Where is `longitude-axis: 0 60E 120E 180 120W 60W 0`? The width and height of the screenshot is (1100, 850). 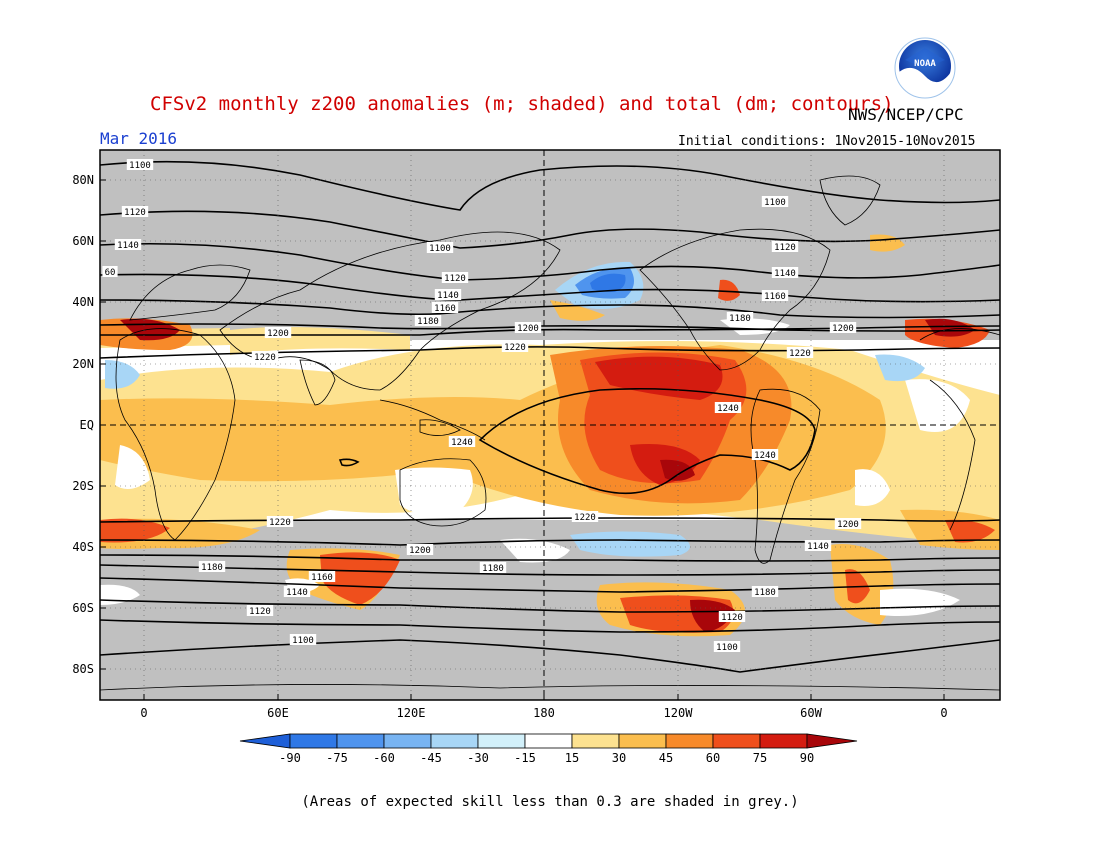 longitude-axis: 0 60E 120E 180 120W 60W 0 is located at coordinates (544, 707).